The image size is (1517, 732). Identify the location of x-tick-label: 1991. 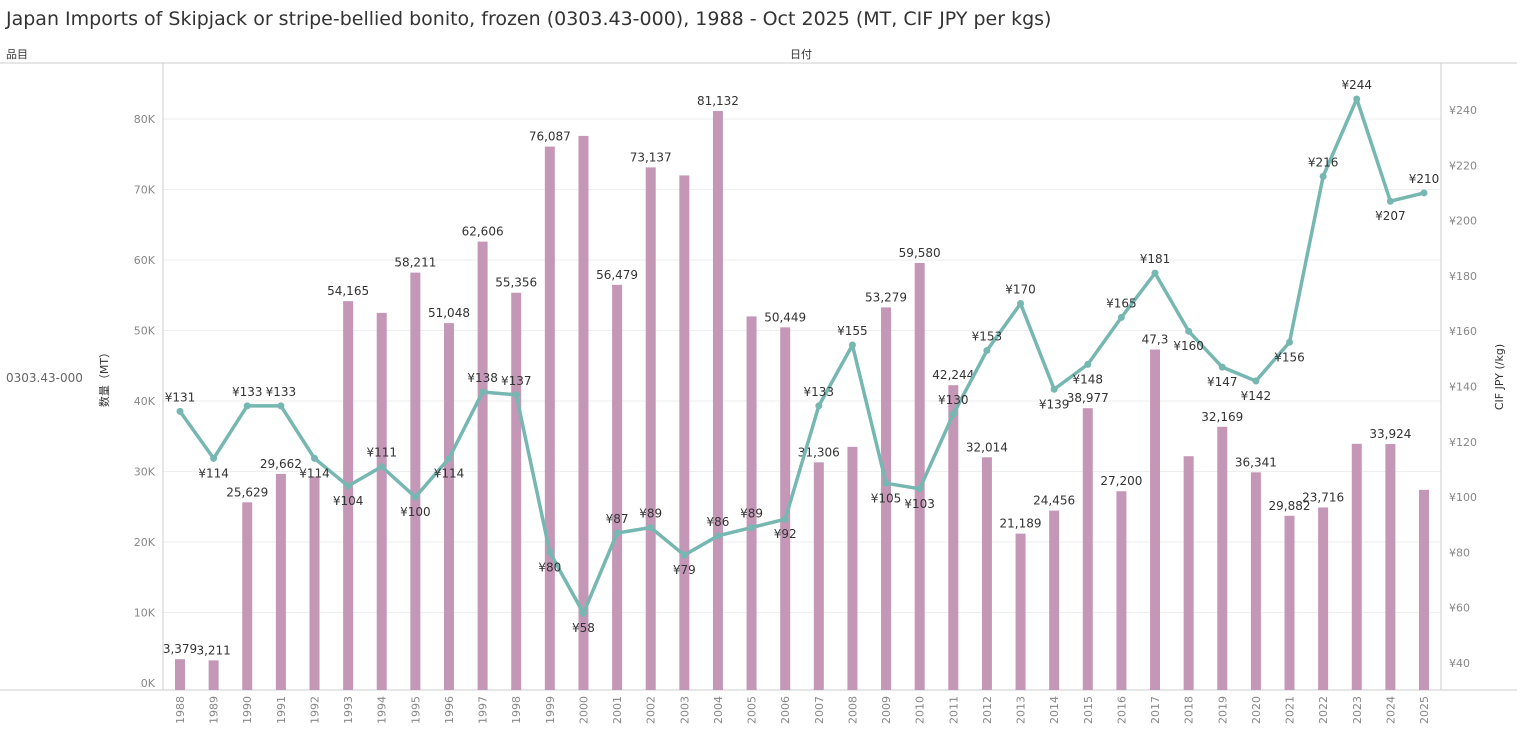
(281, 710).